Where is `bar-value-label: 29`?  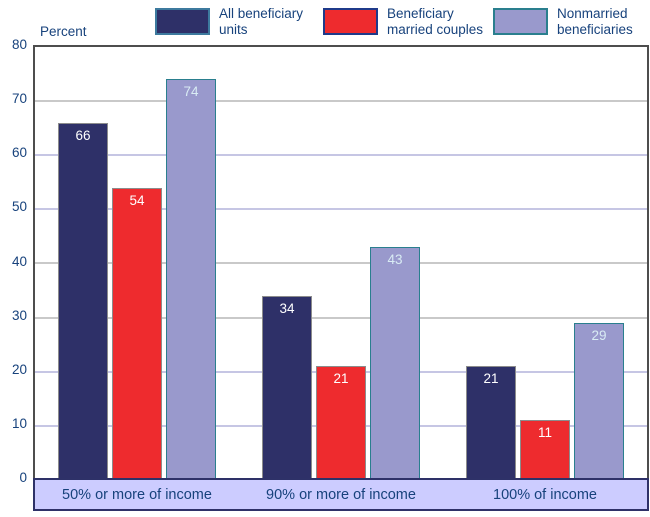 bar-value-label: 29 is located at coordinates (599, 335).